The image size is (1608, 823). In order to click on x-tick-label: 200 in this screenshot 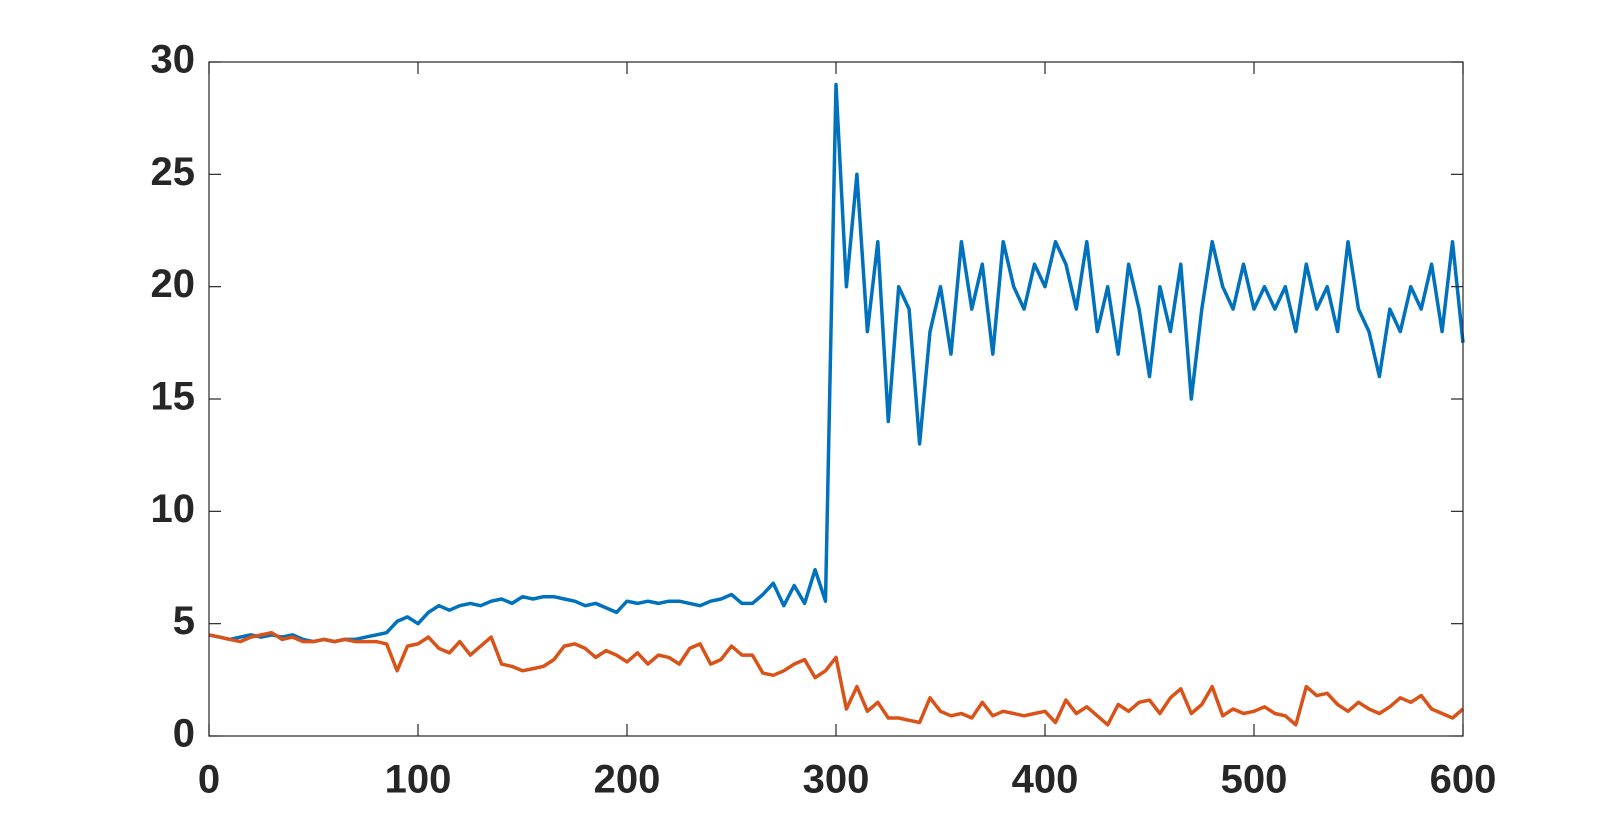, I will do `click(627, 780)`.